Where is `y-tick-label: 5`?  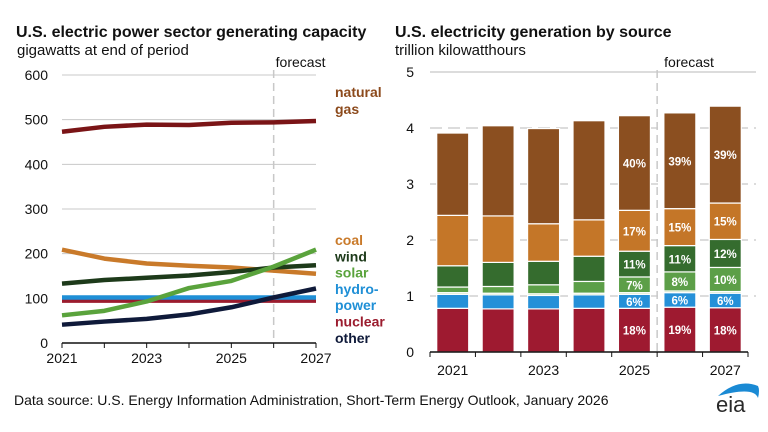 y-tick-label: 5 is located at coordinates (410, 72).